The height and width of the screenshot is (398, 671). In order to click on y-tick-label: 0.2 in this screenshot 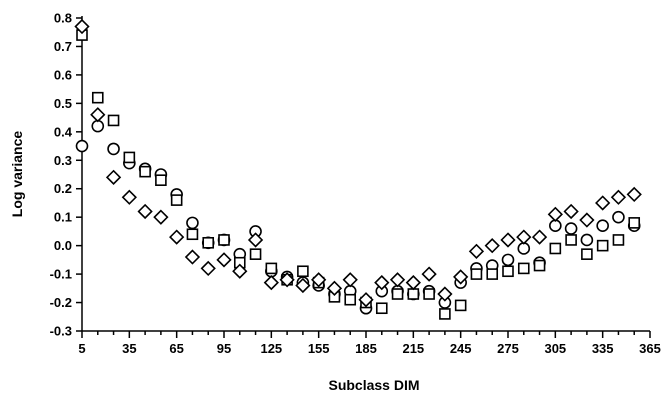, I will do `click(63, 188)`.